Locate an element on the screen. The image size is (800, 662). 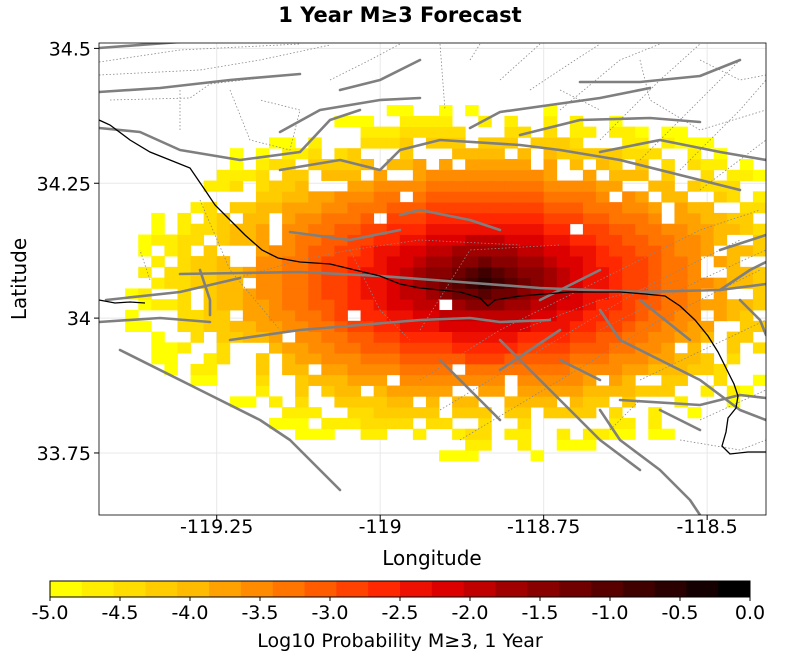
chart-title: 1 Year M≥3 Forecast is located at coordinates (399, 15).